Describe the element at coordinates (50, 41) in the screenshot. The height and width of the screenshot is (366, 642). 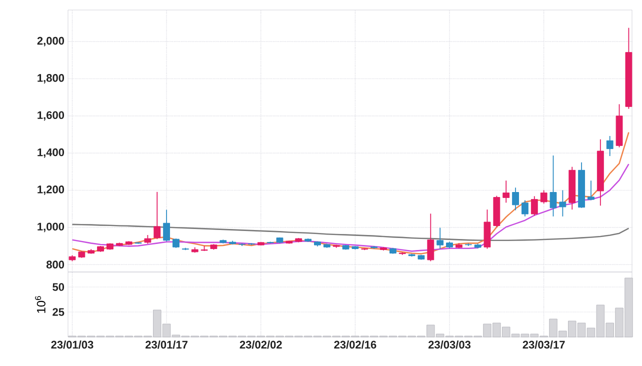
I see `y-tick-label: 2,000` at that location.